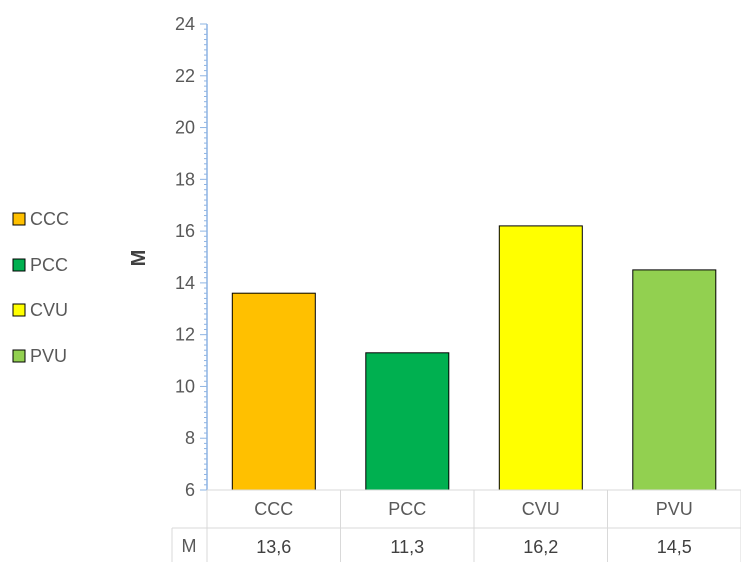 This screenshot has width=741, height=562. I want to click on legend-label: PCC, so click(49, 265).